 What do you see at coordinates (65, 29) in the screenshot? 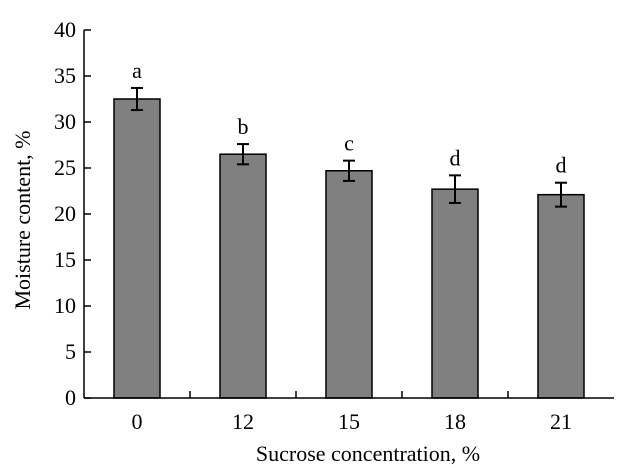
I see `y-tick-label: 40` at bounding box center [65, 29].